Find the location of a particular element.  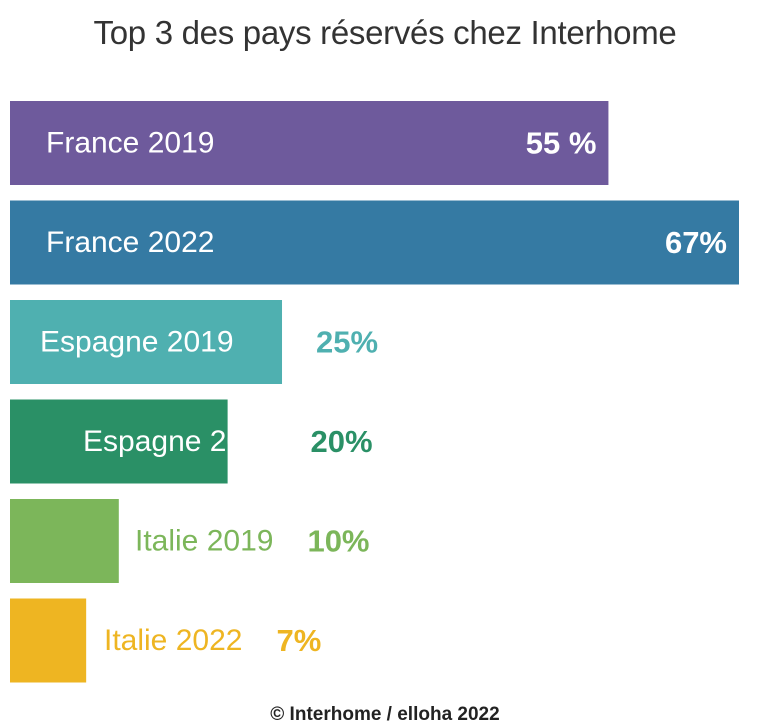

value-label-espagne-2019: 25% is located at coordinates (347, 342).